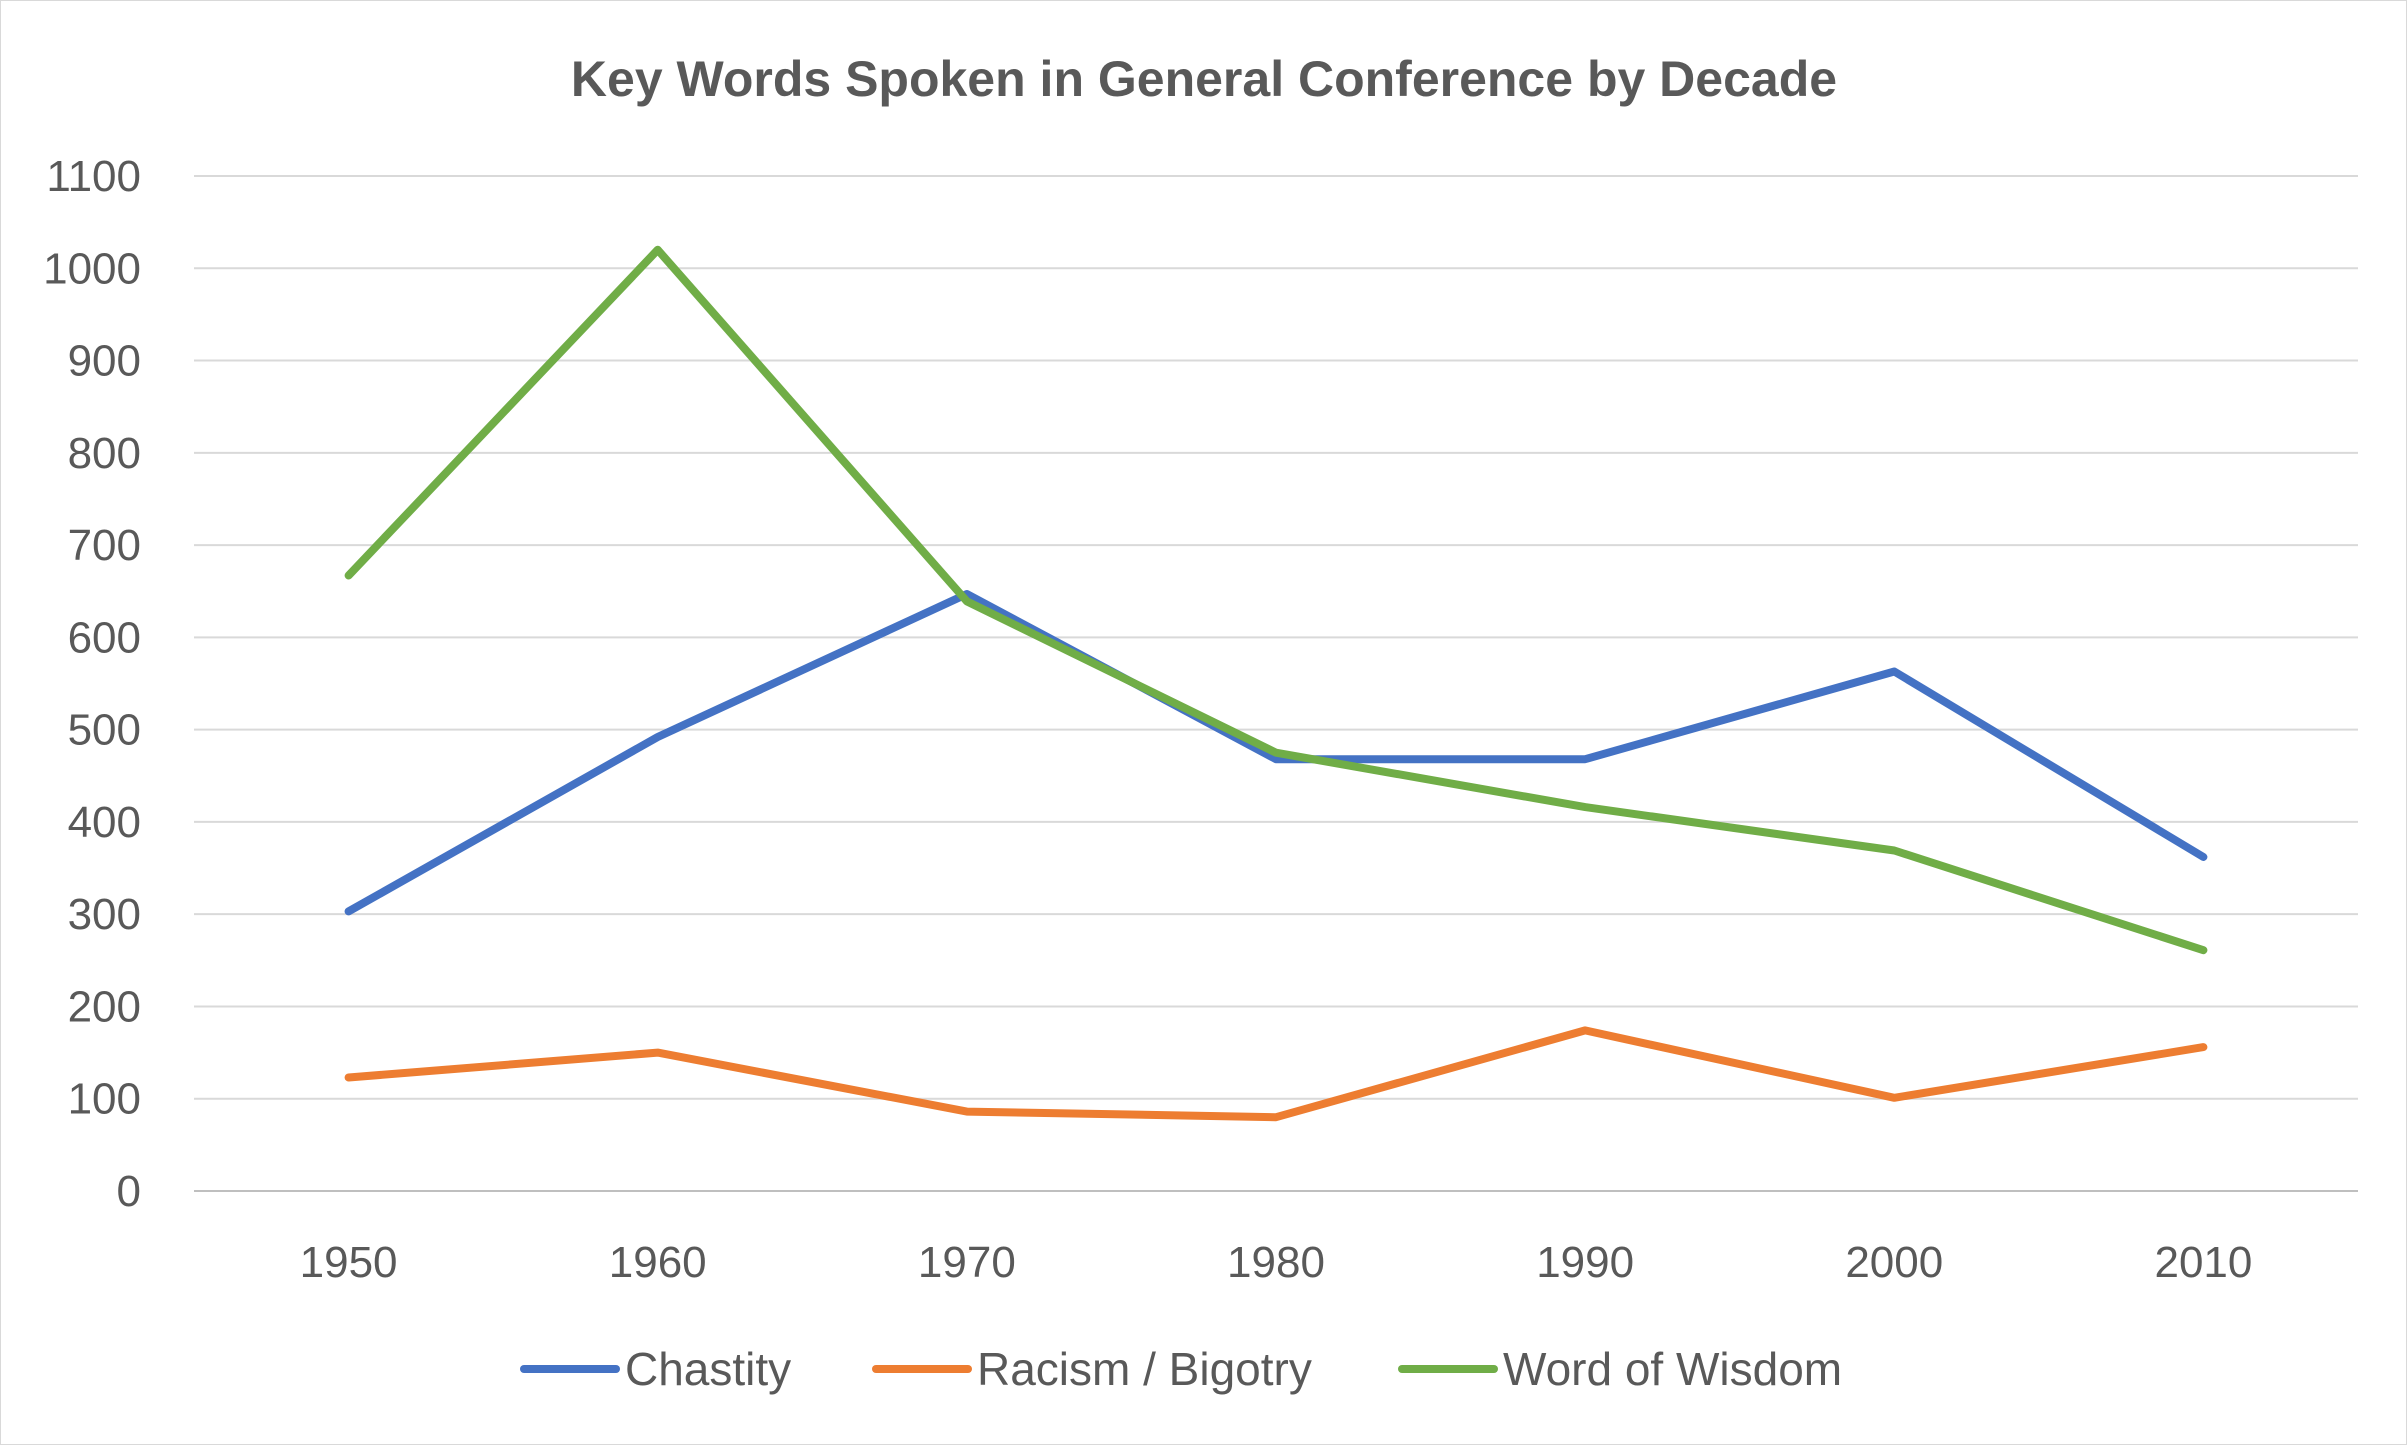 Image resolution: width=2407 pixels, height=1446 pixels. I want to click on y-tick-label: 800, so click(104, 453).